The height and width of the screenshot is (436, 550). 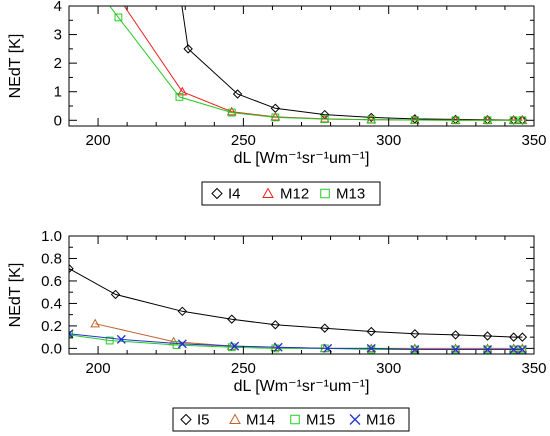 I want to click on legend-label-I4: I4, so click(x=234, y=194).